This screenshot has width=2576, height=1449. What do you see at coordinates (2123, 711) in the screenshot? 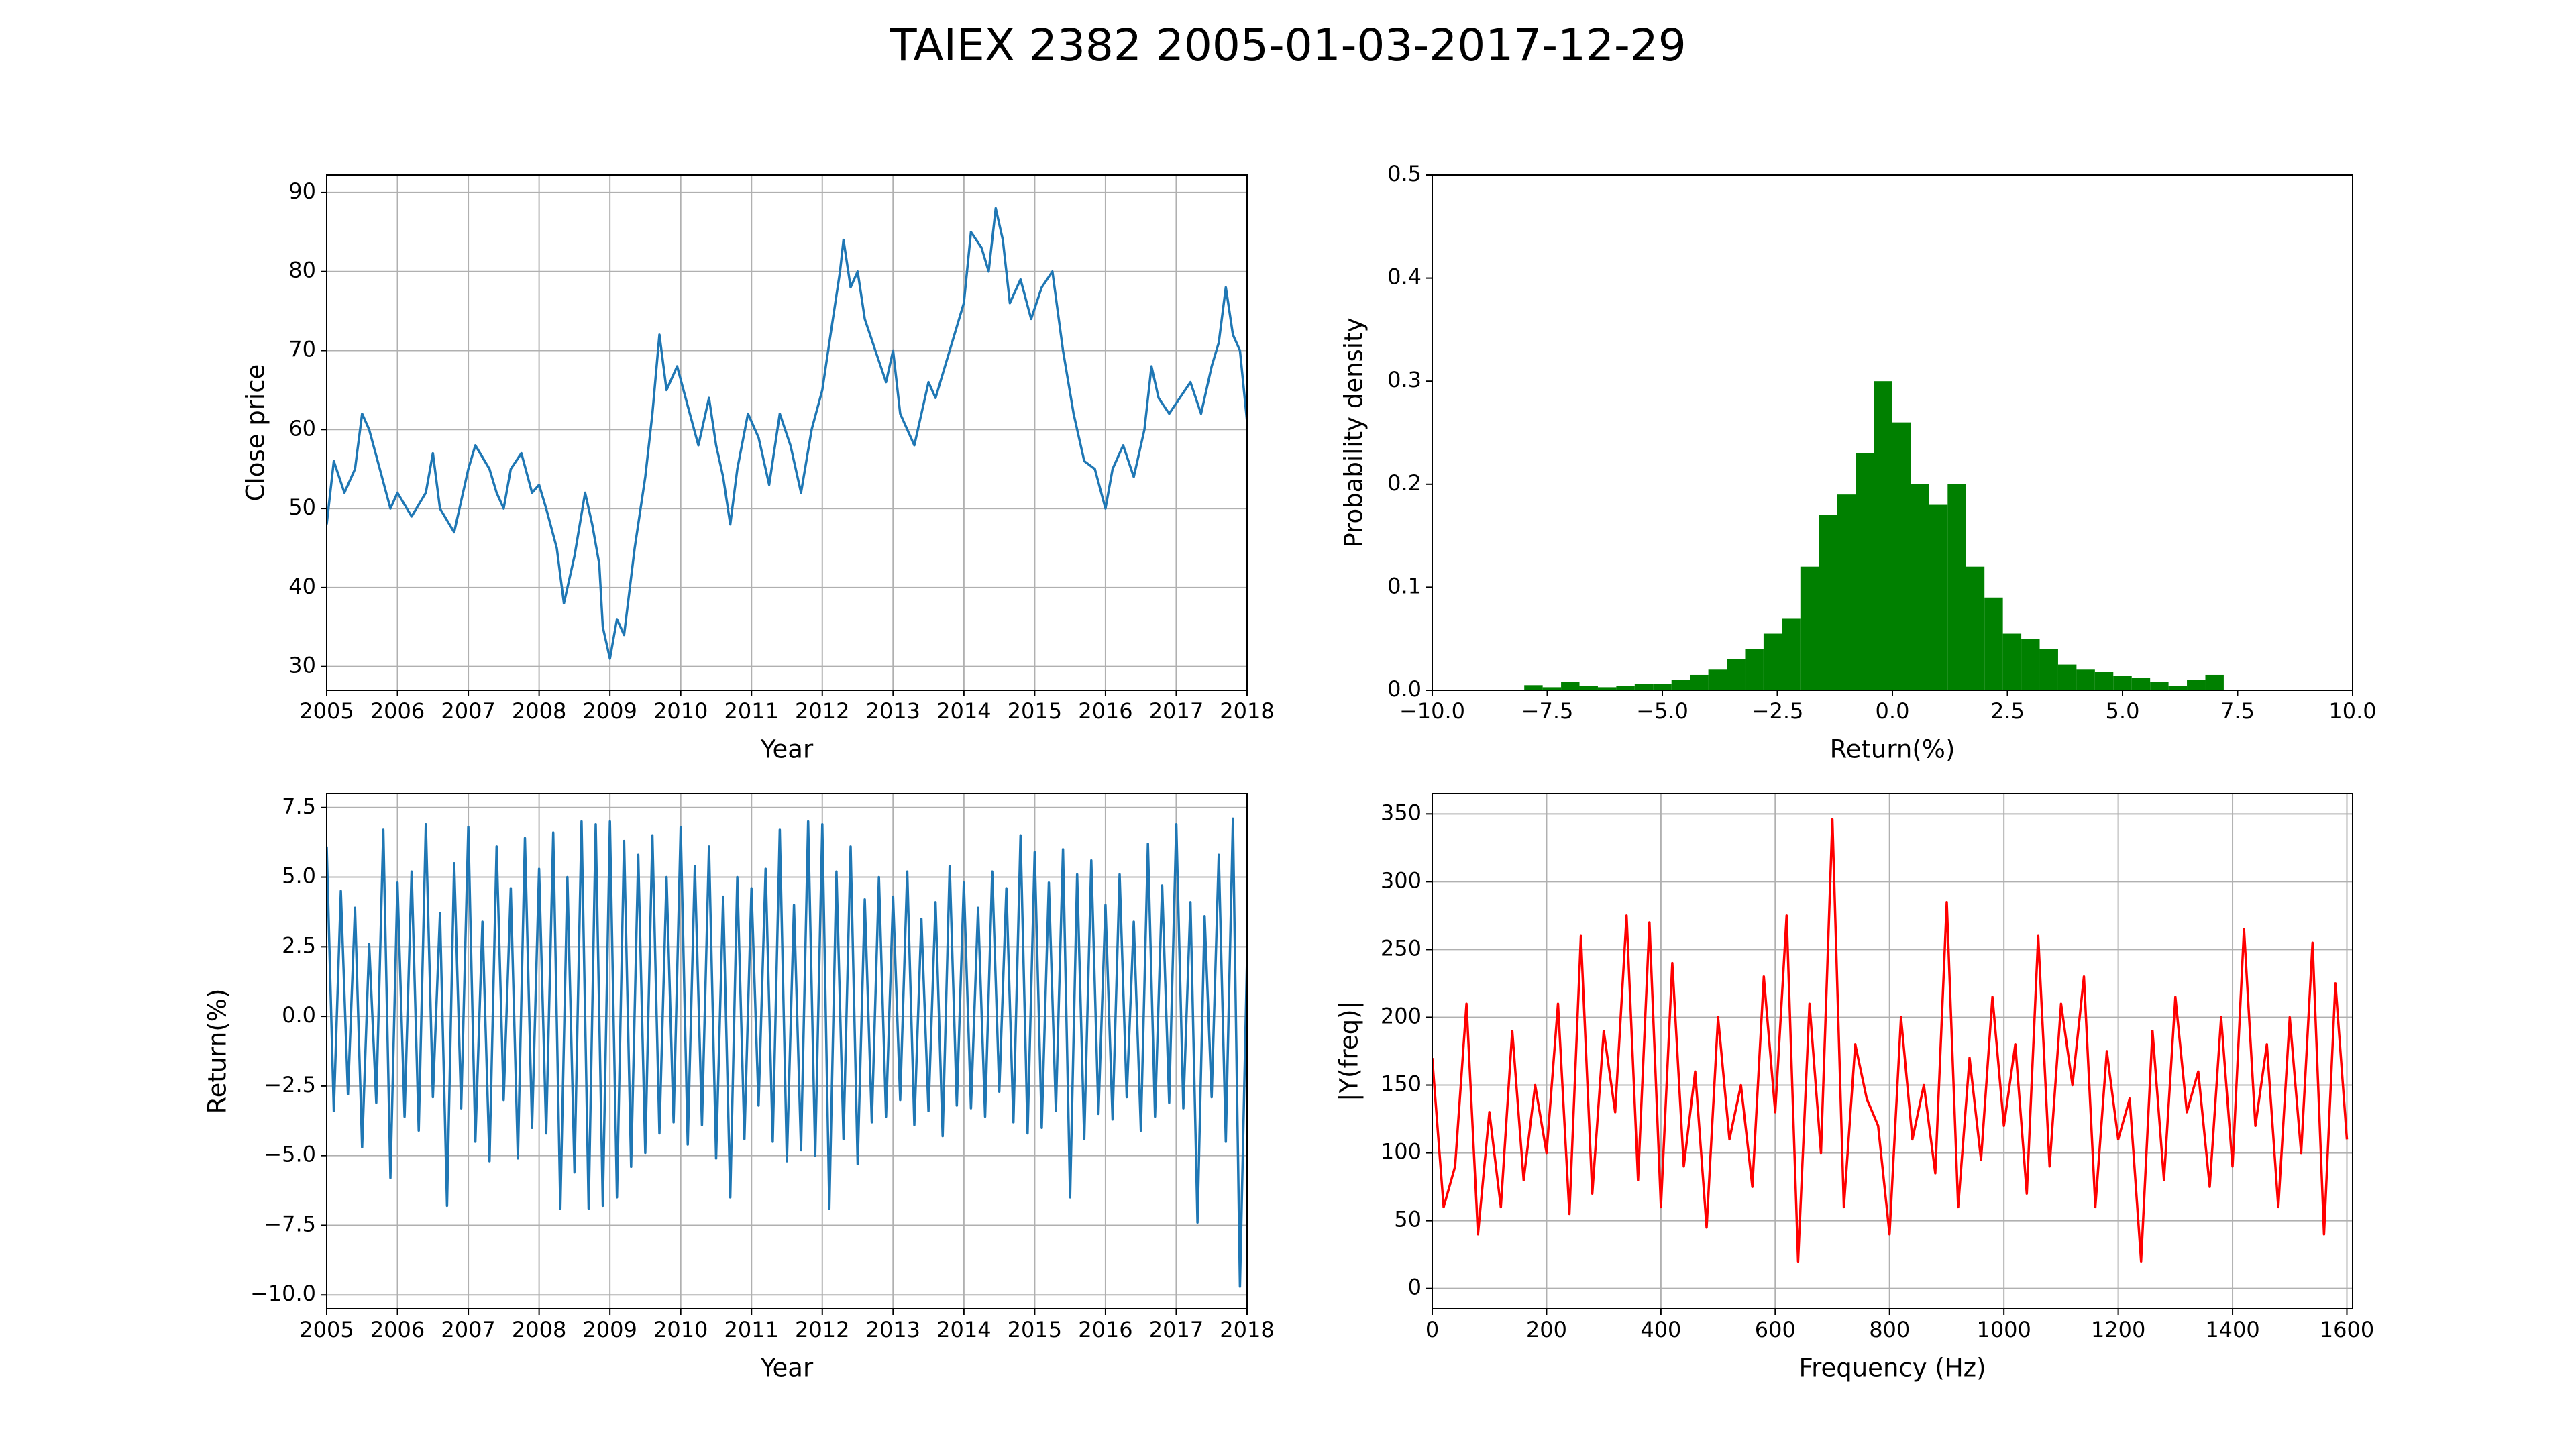
I see `x-tick-label: 5.0` at bounding box center [2123, 711].